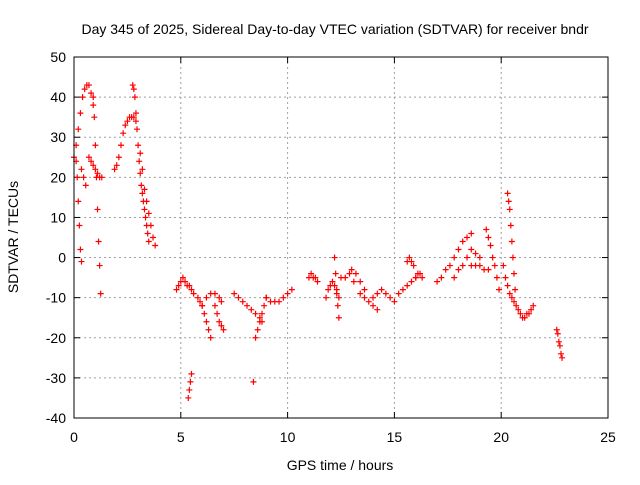  What do you see at coordinates (58, 97) in the screenshot?
I see `y-tick-label: 40` at bounding box center [58, 97].